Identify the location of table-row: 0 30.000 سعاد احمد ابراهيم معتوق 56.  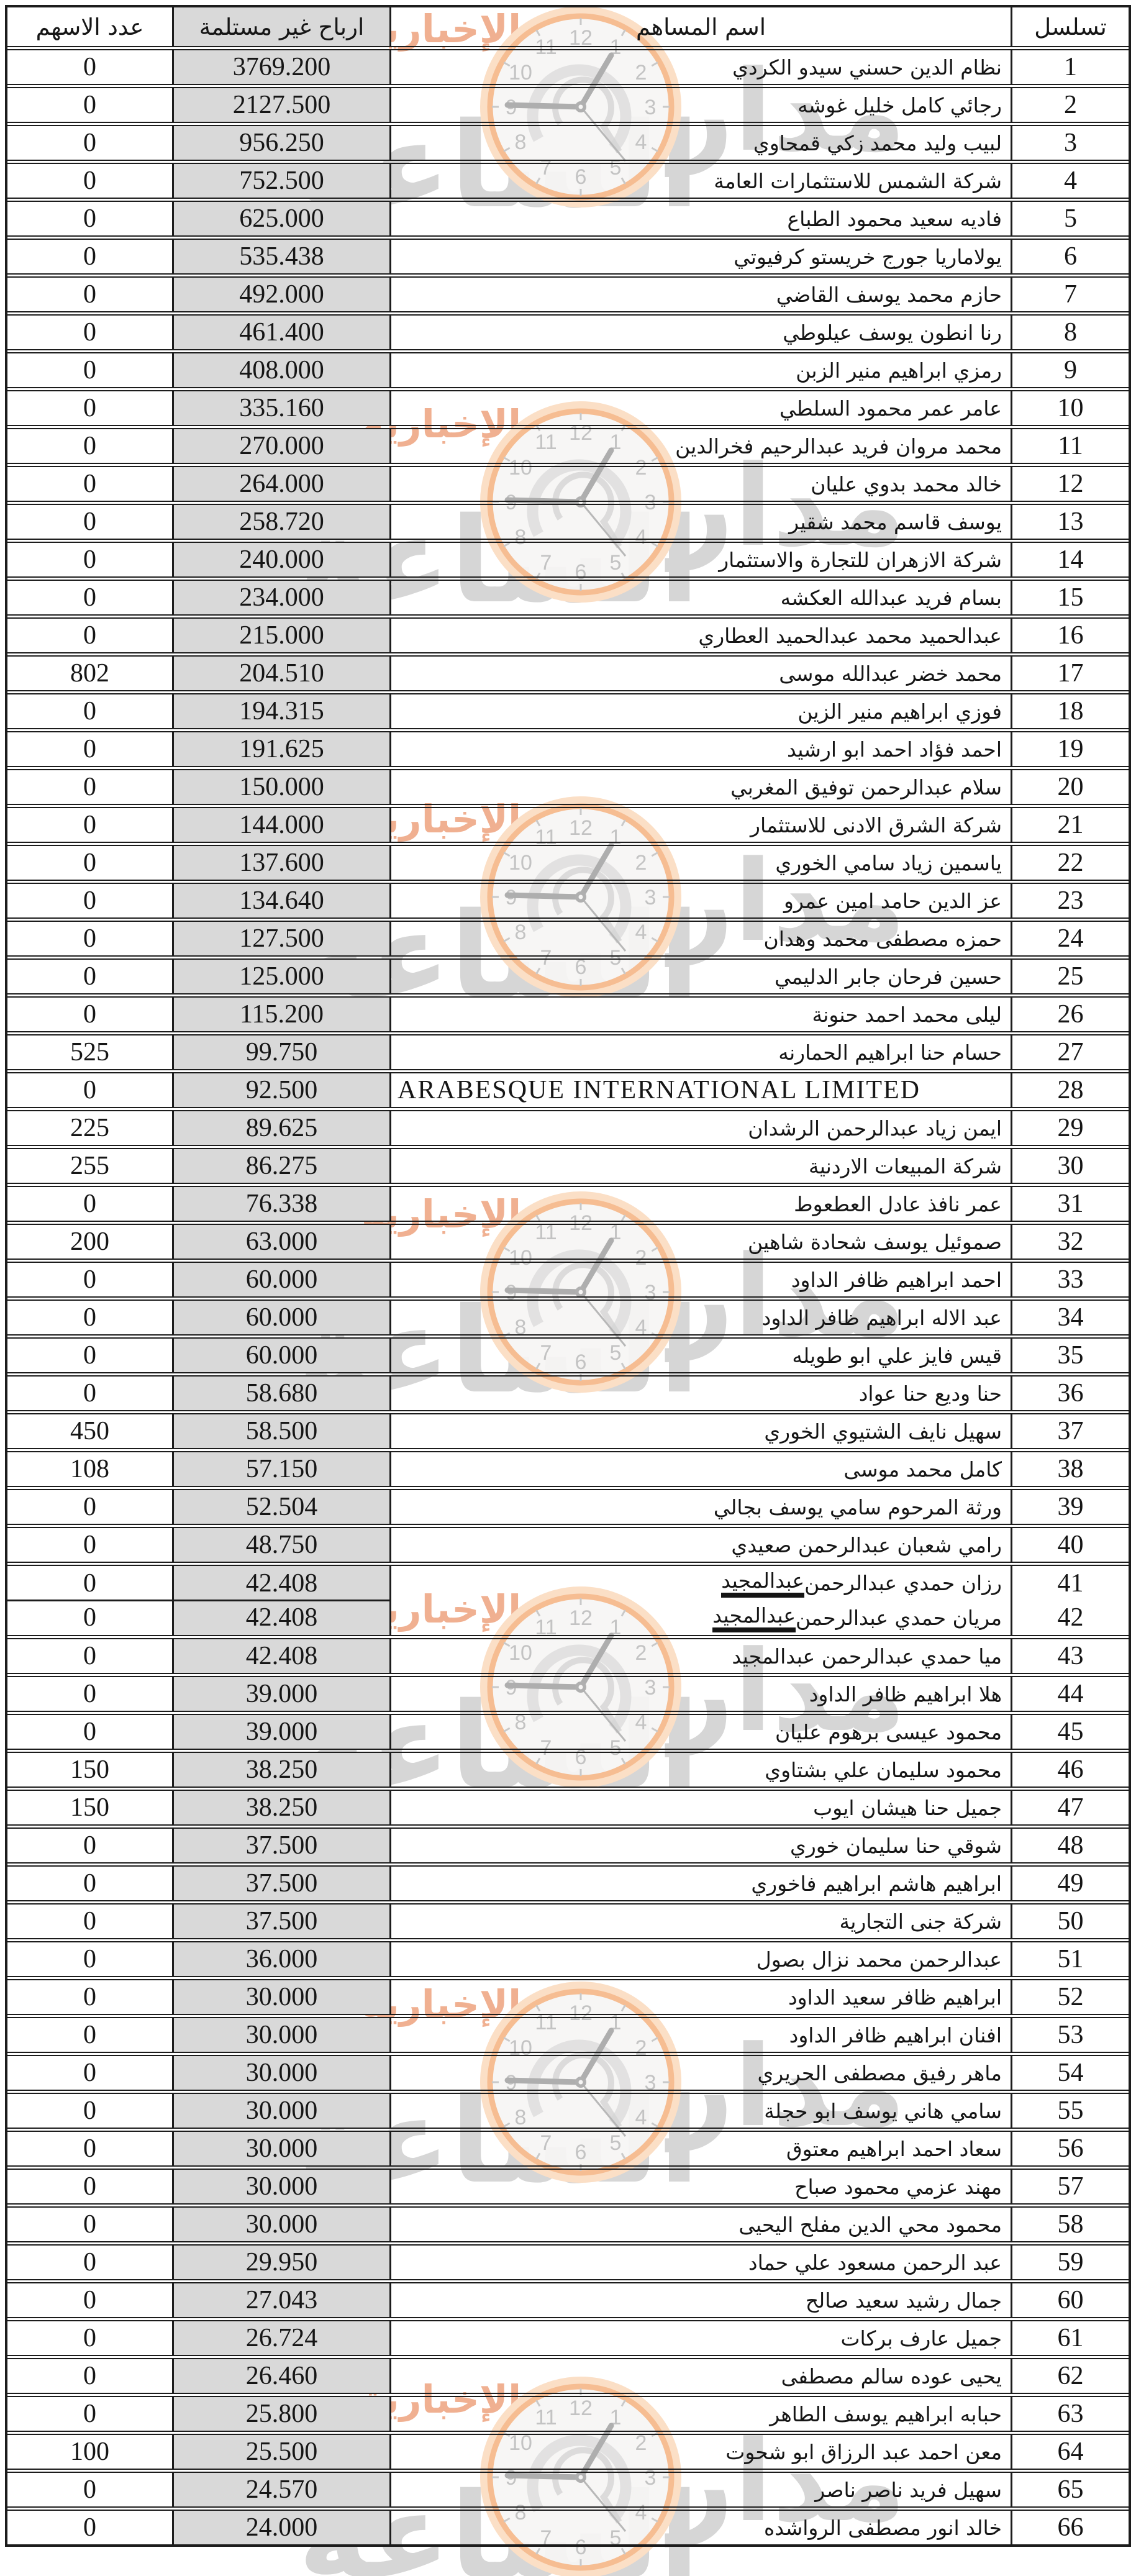
(568, 2146).